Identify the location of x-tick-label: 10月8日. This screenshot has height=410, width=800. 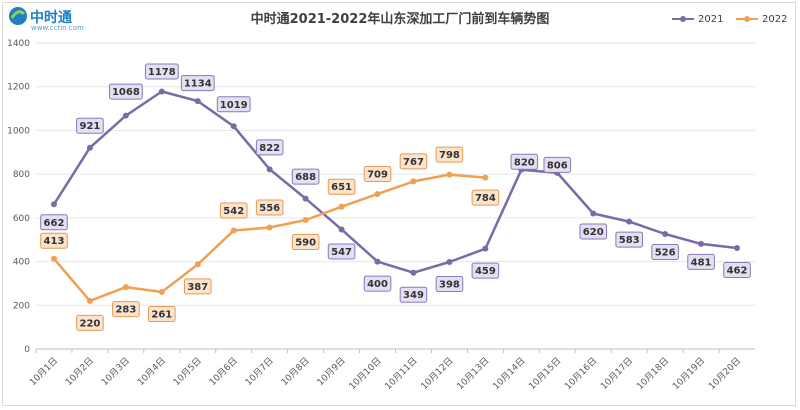
(295, 371).